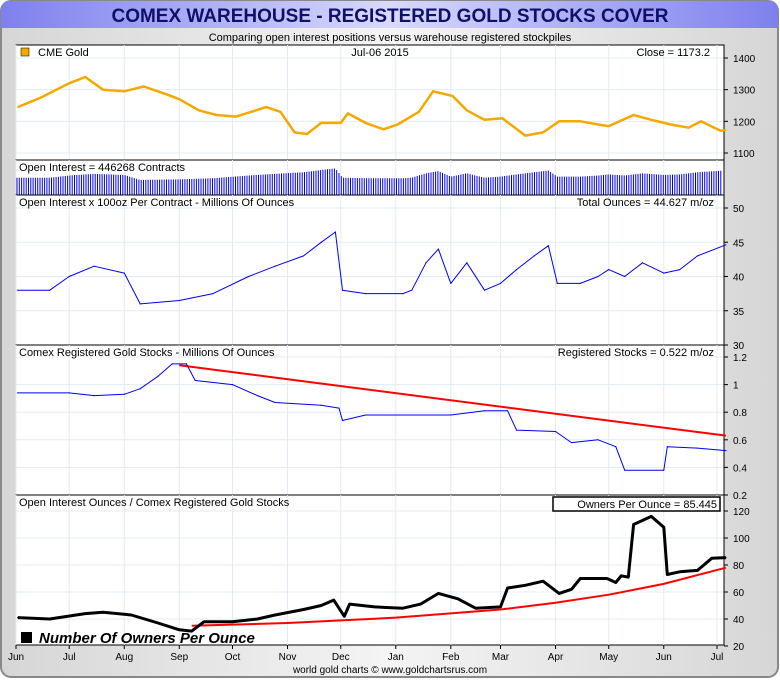  Describe the element at coordinates (451, 657) in the screenshot. I see `x-tick-label: Feb` at that location.